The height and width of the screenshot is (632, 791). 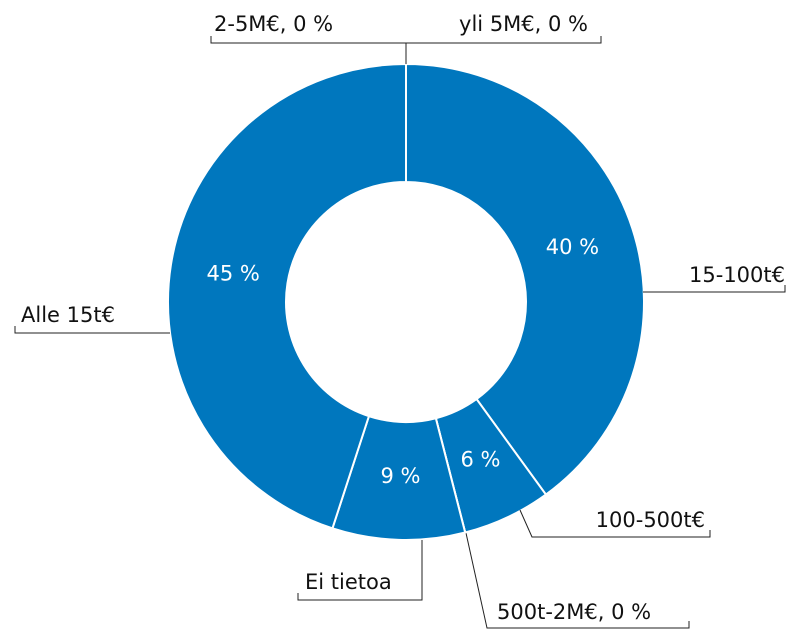 I want to click on category-label: 2-5M€, 0 %, so click(x=273, y=24).